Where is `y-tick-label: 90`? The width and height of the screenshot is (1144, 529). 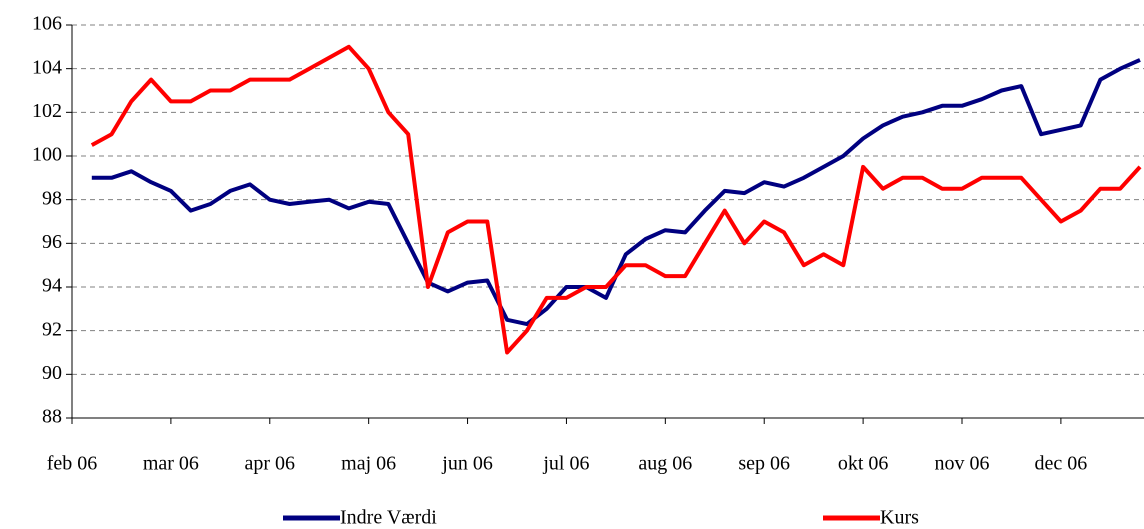 y-tick-label: 90 is located at coordinates (52, 373).